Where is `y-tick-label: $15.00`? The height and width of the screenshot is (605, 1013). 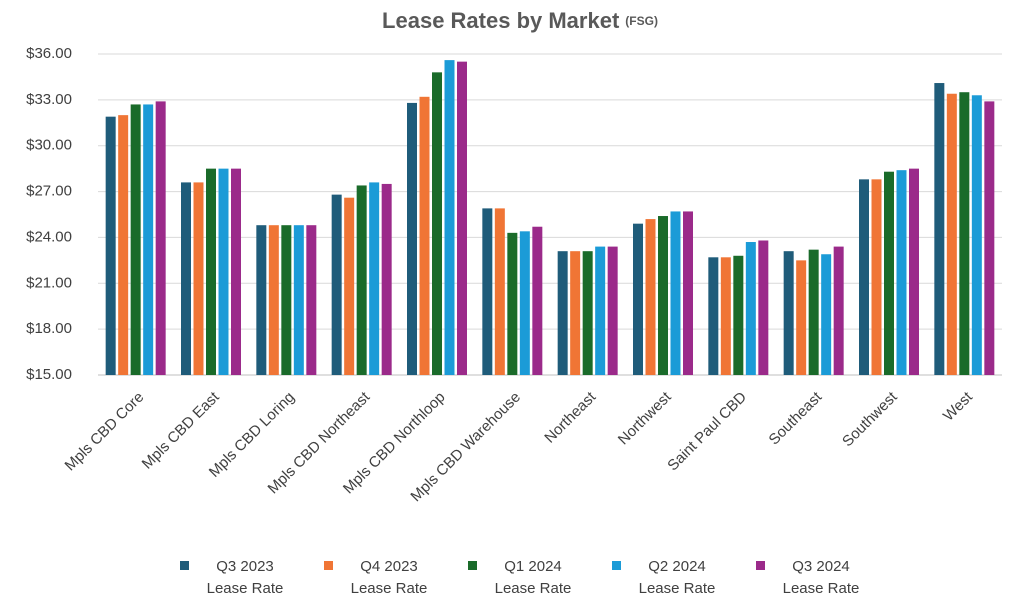 y-tick-label: $15.00 is located at coordinates (49, 374).